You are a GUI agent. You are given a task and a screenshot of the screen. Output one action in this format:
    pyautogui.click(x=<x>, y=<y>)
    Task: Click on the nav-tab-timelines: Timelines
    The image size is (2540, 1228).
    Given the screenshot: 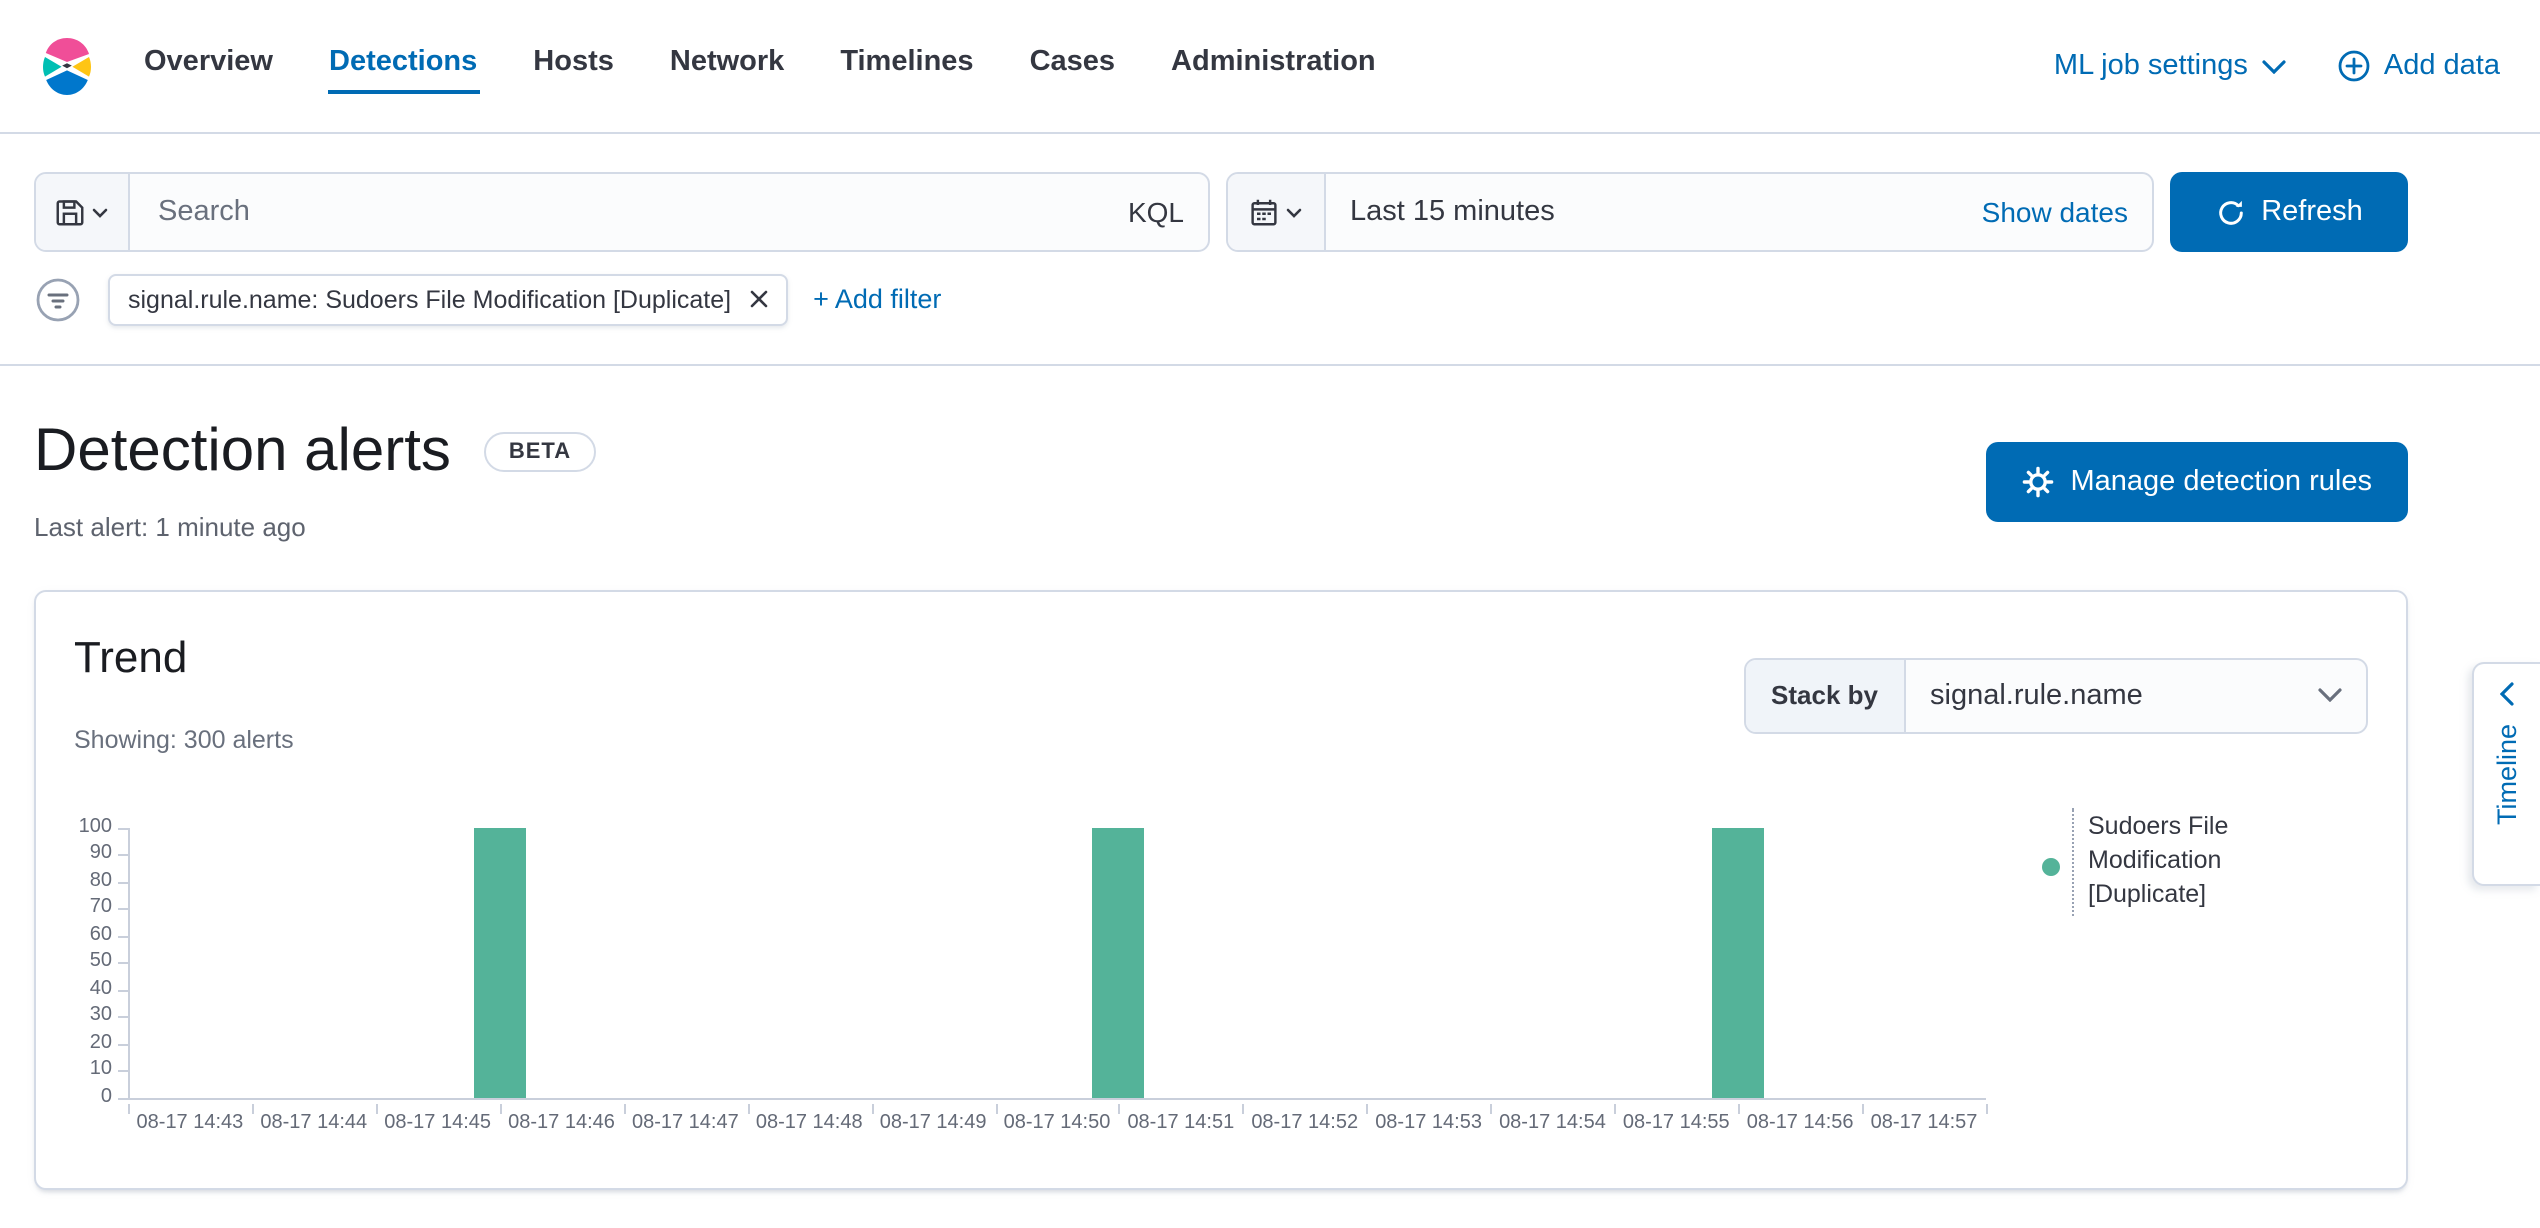 What is the action you would take?
    pyautogui.click(x=907, y=62)
    